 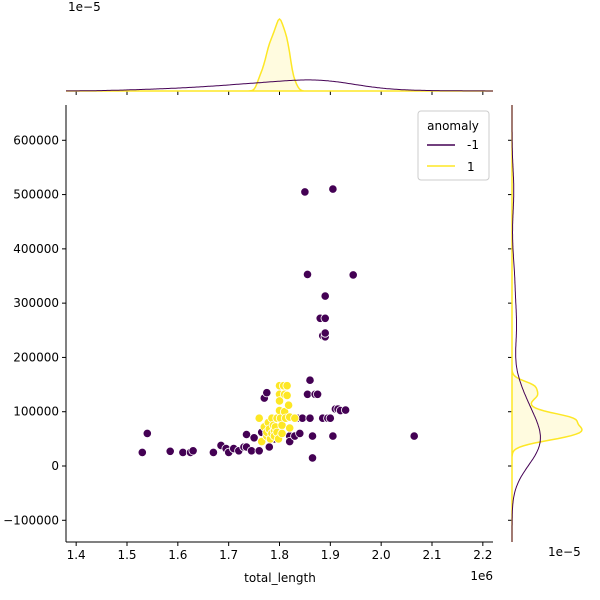 What do you see at coordinates (36, 303) in the screenshot?
I see `y-tick-label: 300000` at bounding box center [36, 303].